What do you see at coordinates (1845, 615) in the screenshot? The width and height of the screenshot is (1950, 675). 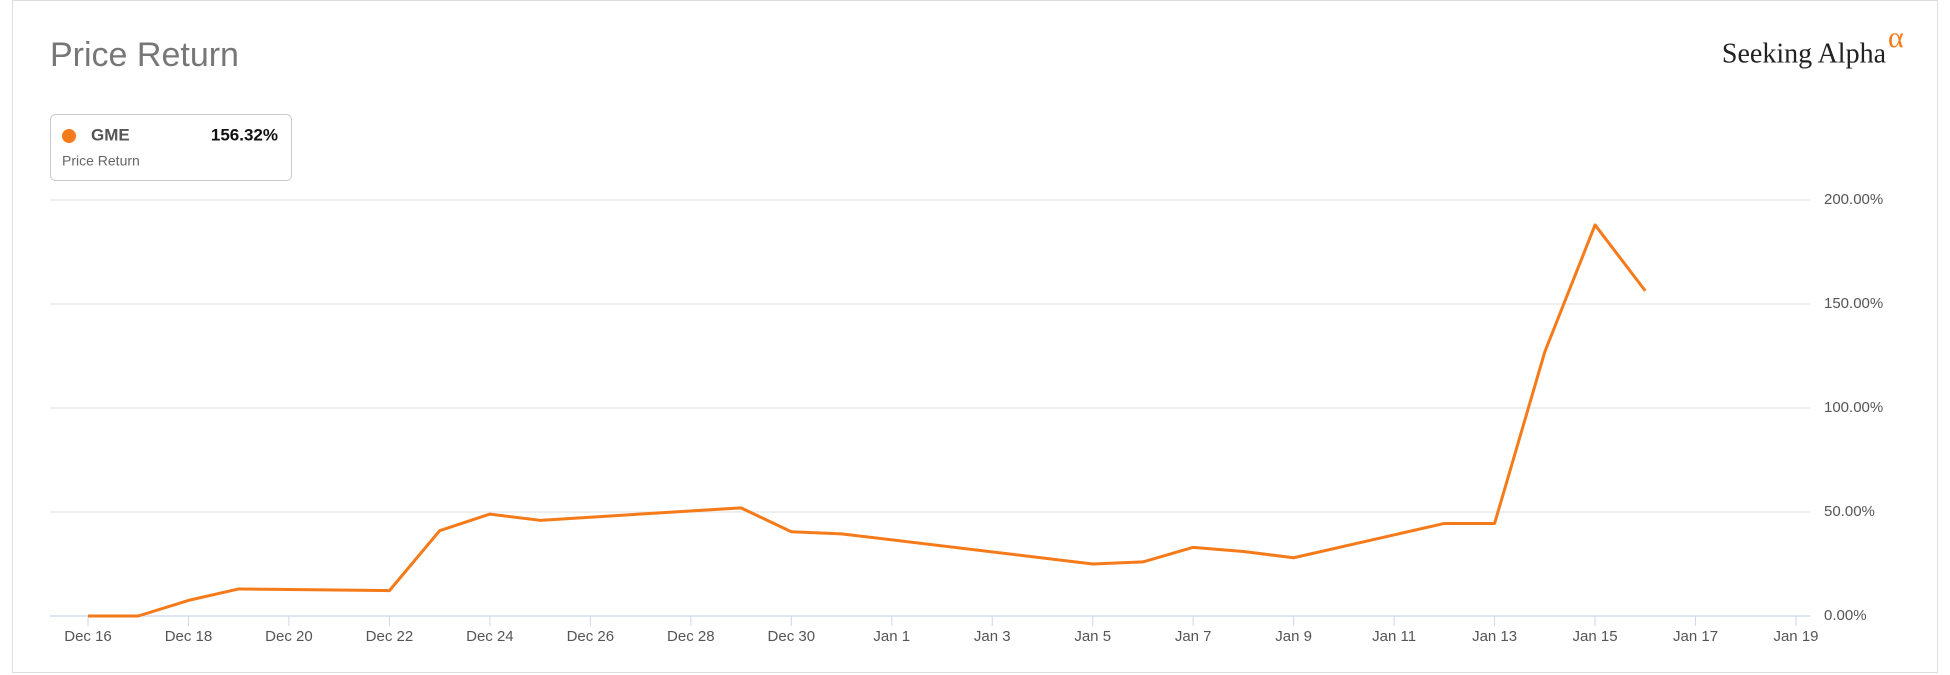 I see `y-tick-label: 0.00%` at bounding box center [1845, 615].